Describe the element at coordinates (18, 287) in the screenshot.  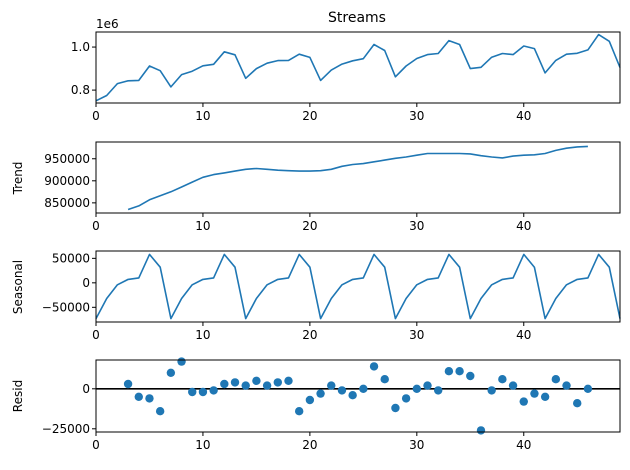
I see `y-axis-label: Seasonal` at that location.